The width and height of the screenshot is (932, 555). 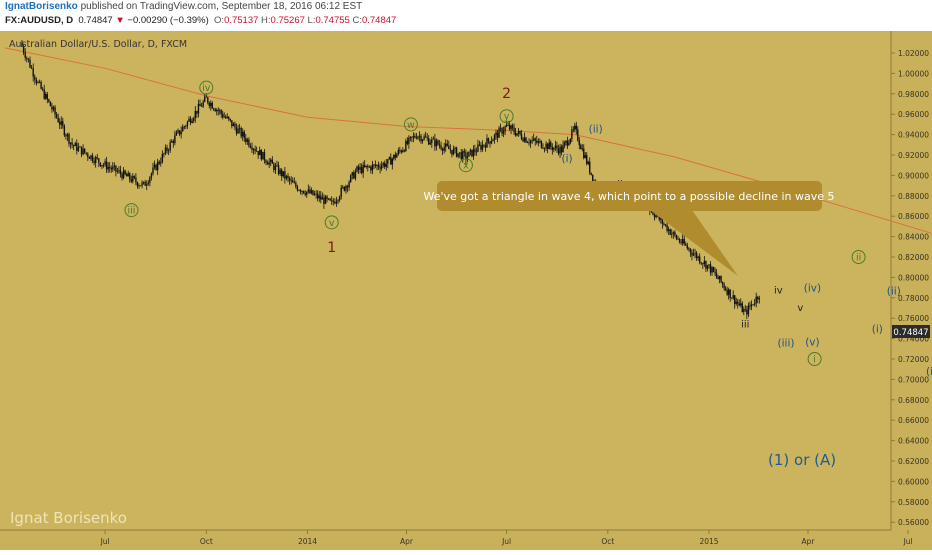 I want to click on y-tick-label: 0.88000, so click(x=913, y=196).